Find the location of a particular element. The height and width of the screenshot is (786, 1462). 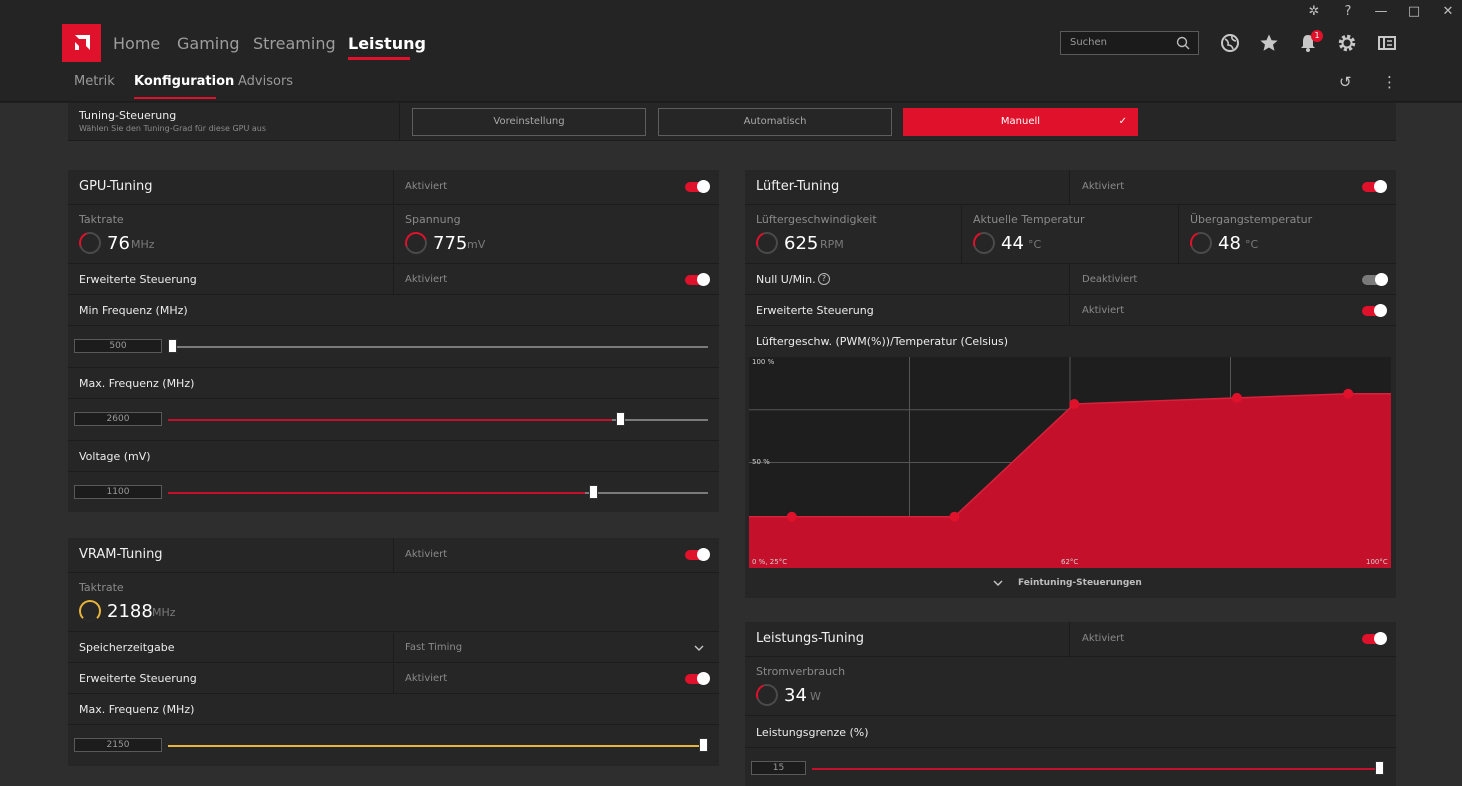

vram-tuning-toggle is located at coordinates (697, 554).